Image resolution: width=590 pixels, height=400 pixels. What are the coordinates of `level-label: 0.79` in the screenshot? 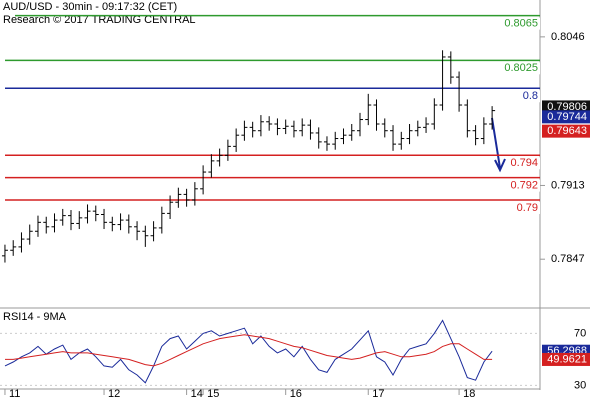 It's located at (527, 208).